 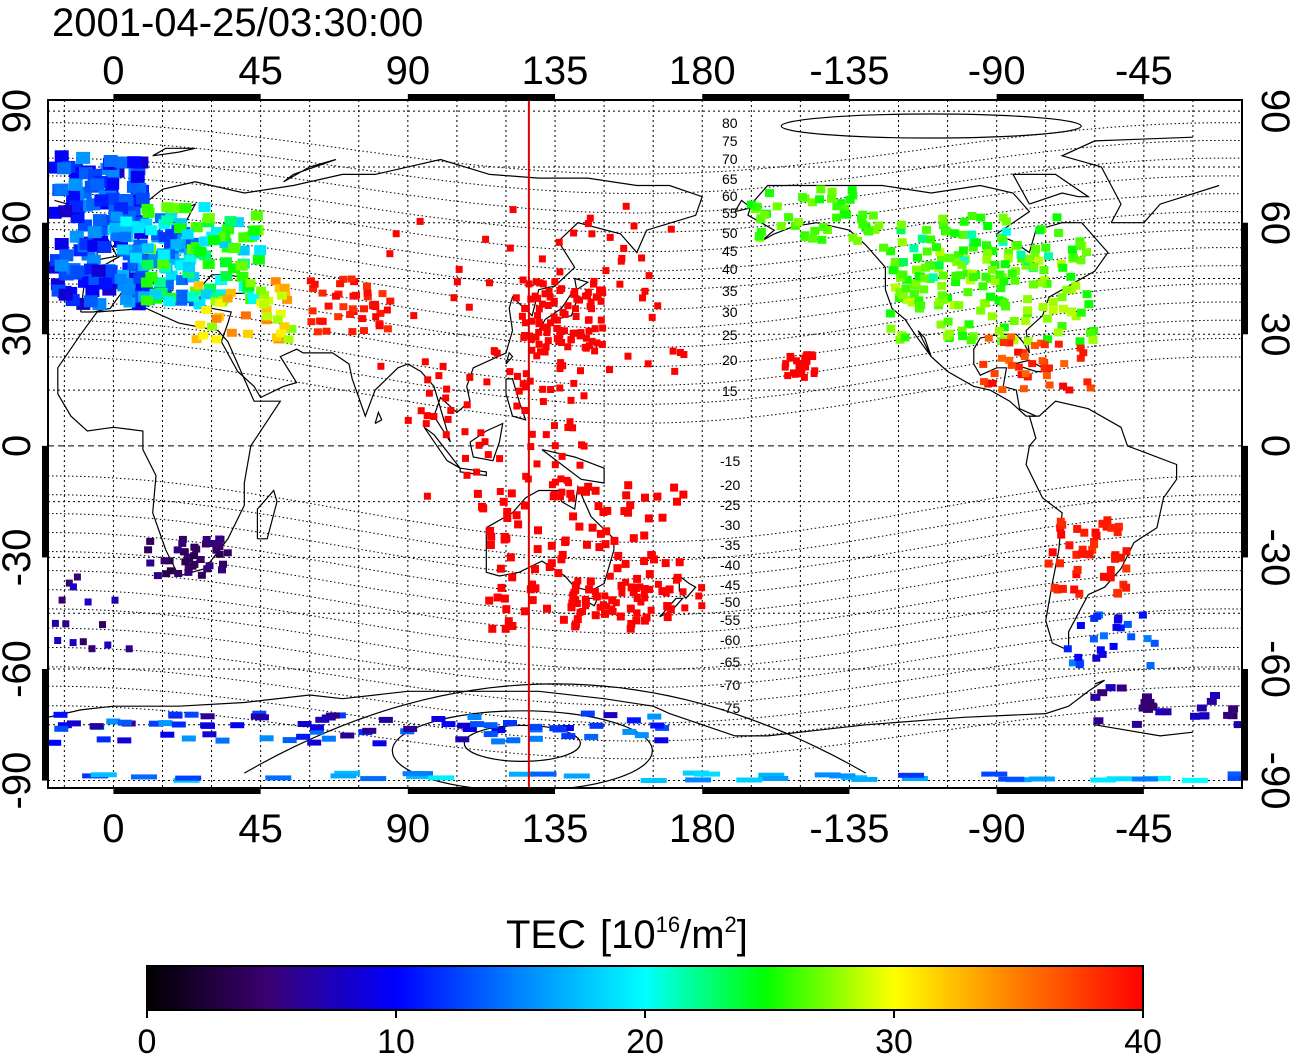 I want to click on dip-contour, so click(x=645, y=167).